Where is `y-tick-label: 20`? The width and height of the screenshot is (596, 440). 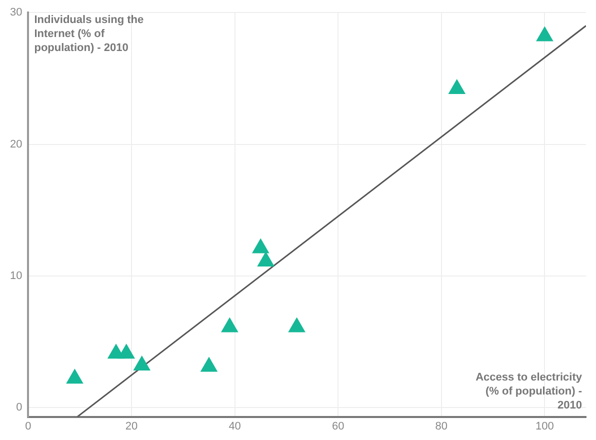 y-tick-label: 20 is located at coordinates (16, 144).